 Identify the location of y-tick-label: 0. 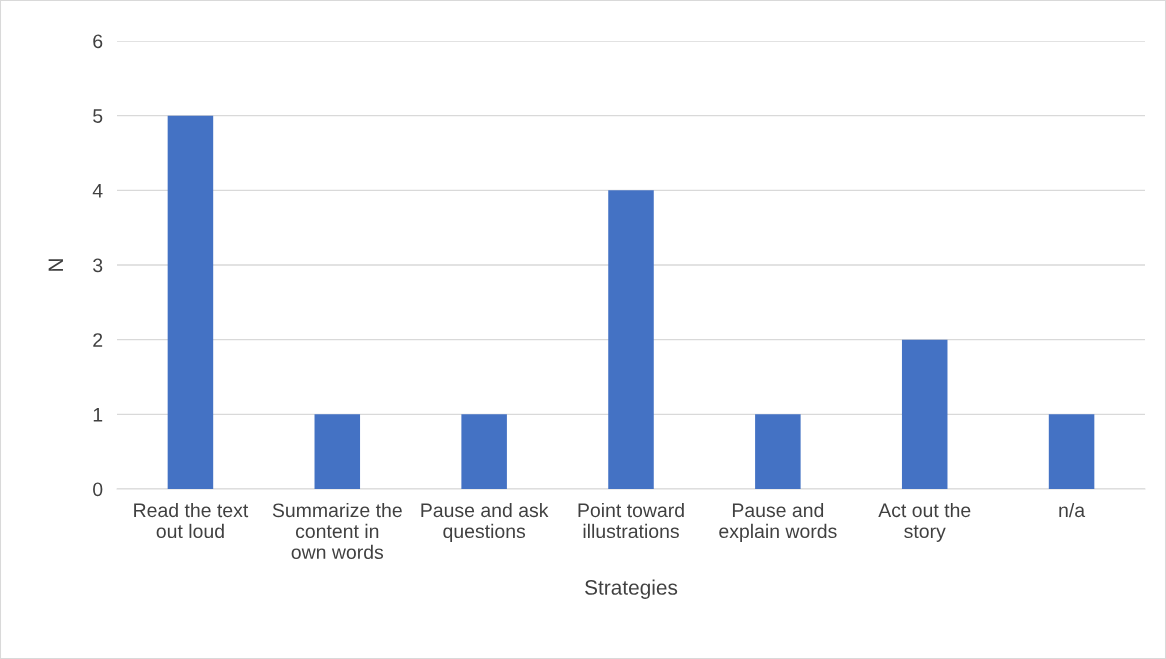
(98, 489).